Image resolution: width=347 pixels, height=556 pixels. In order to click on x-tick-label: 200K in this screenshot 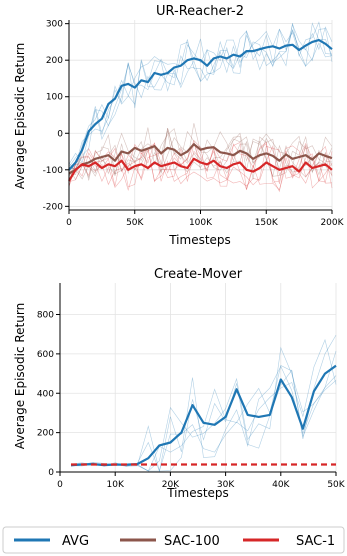, I will do `click(332, 223)`.